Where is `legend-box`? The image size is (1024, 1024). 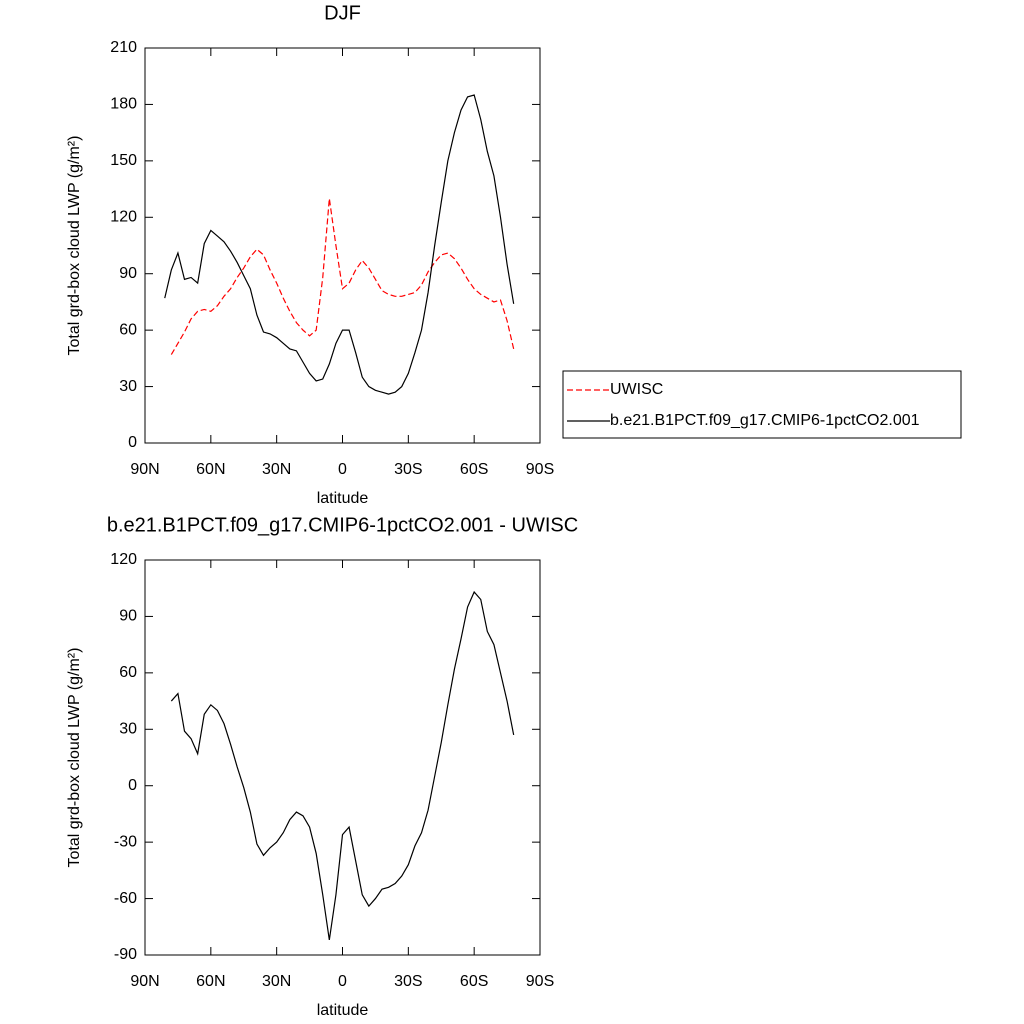 legend-box is located at coordinates (762, 404).